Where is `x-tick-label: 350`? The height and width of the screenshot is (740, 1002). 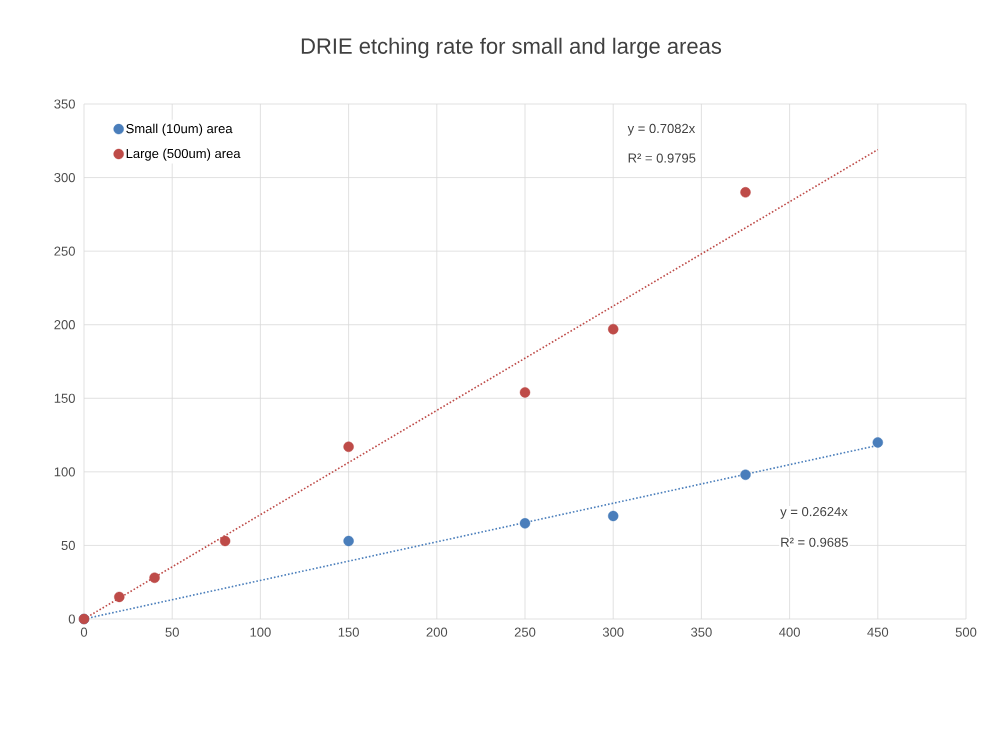
x-tick-label: 350 is located at coordinates (701, 632).